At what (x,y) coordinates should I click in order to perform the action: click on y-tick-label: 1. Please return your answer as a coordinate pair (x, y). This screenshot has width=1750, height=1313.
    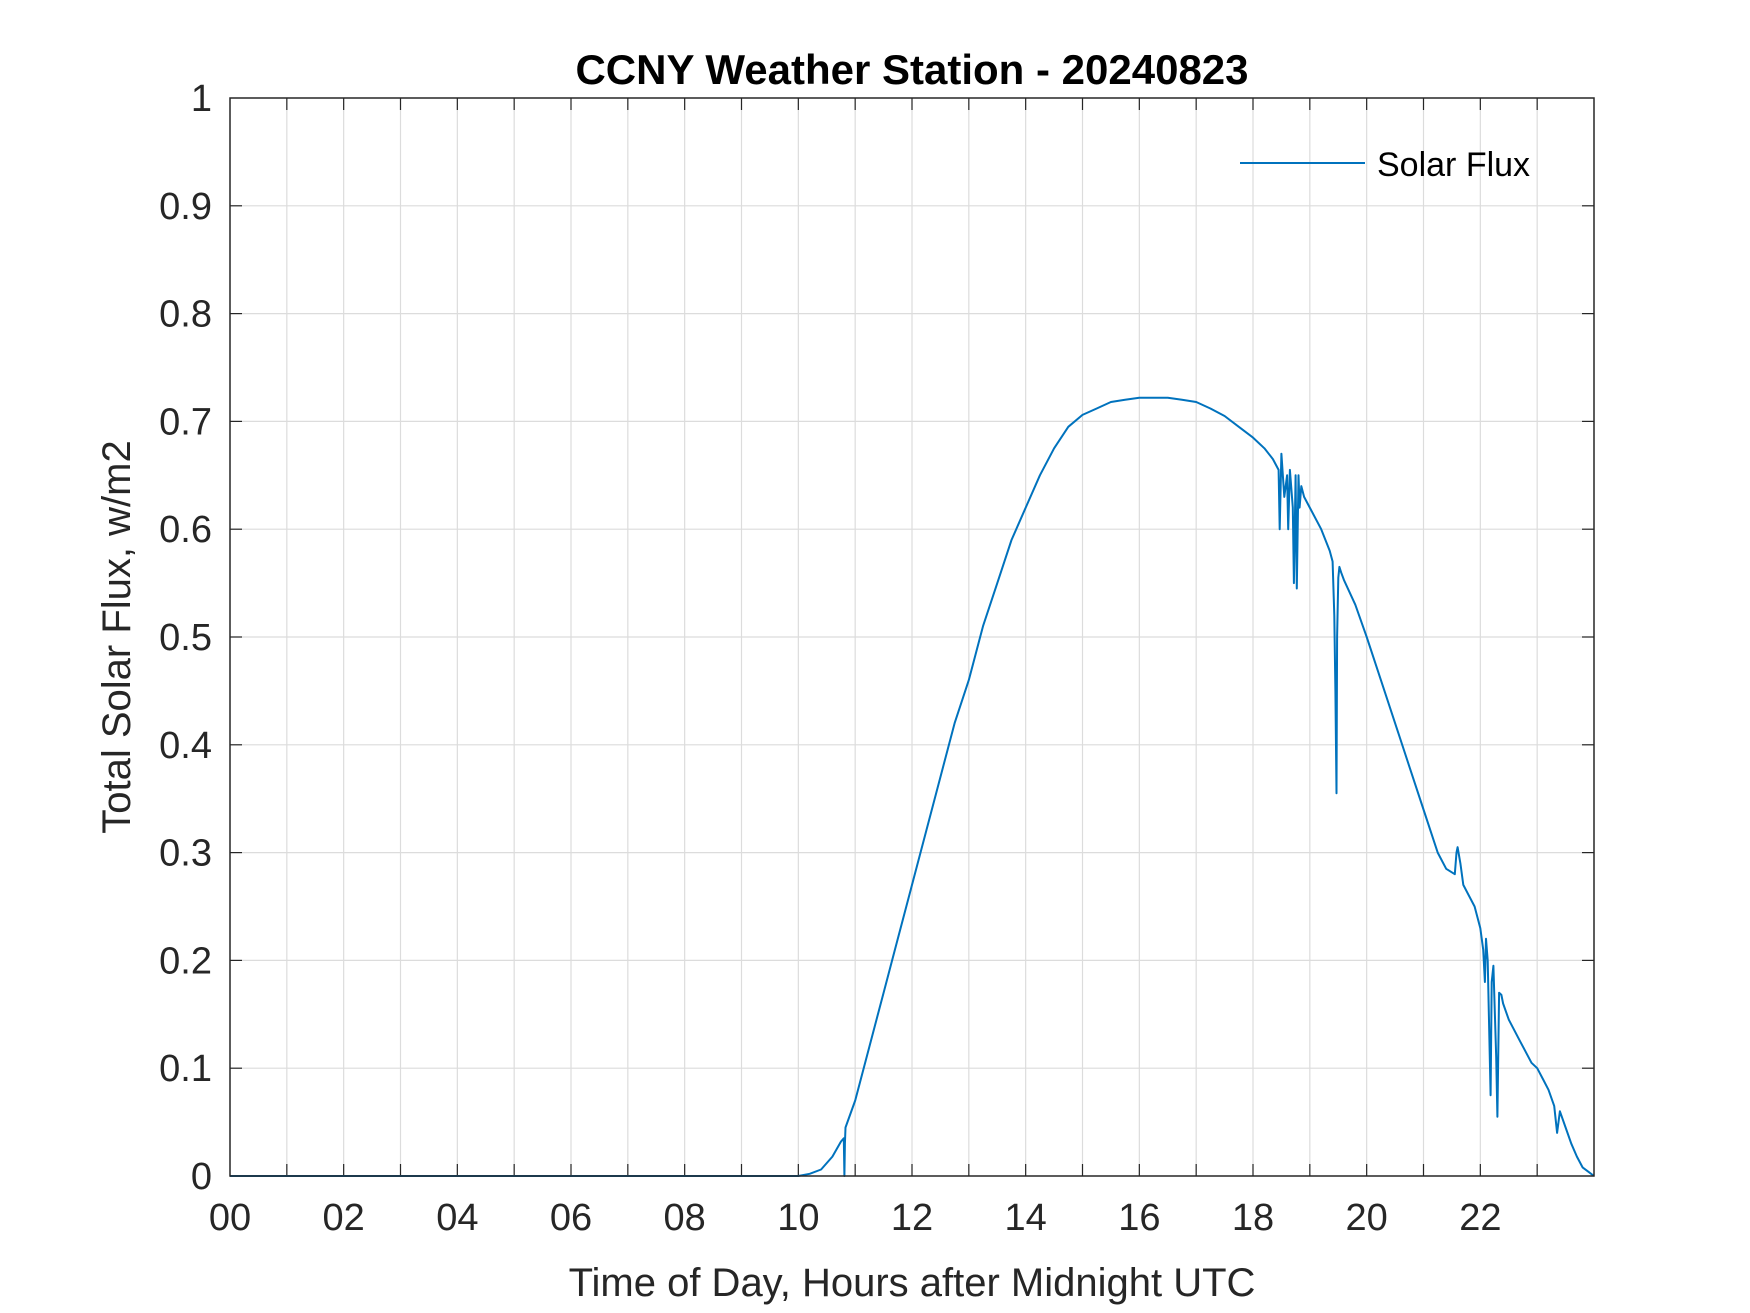
    Looking at the image, I should click on (201, 99).